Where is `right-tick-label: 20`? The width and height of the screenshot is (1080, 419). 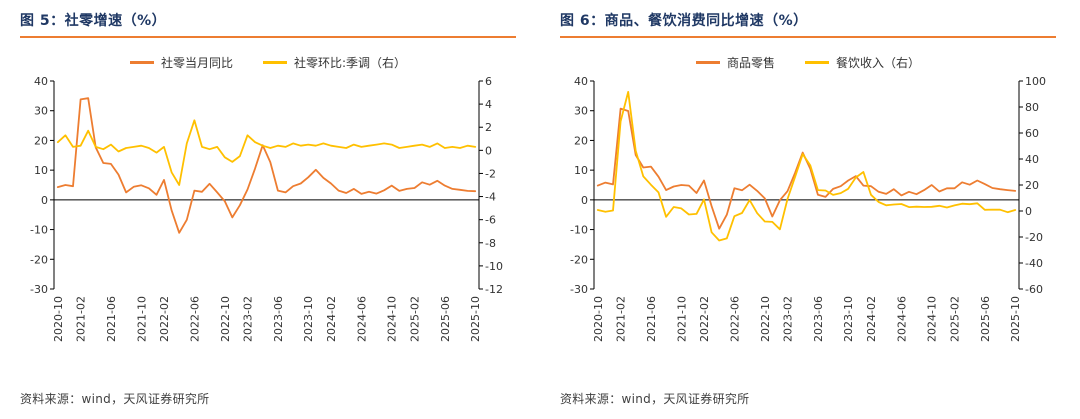
right-tick-label: 20 is located at coordinates (1032, 185).